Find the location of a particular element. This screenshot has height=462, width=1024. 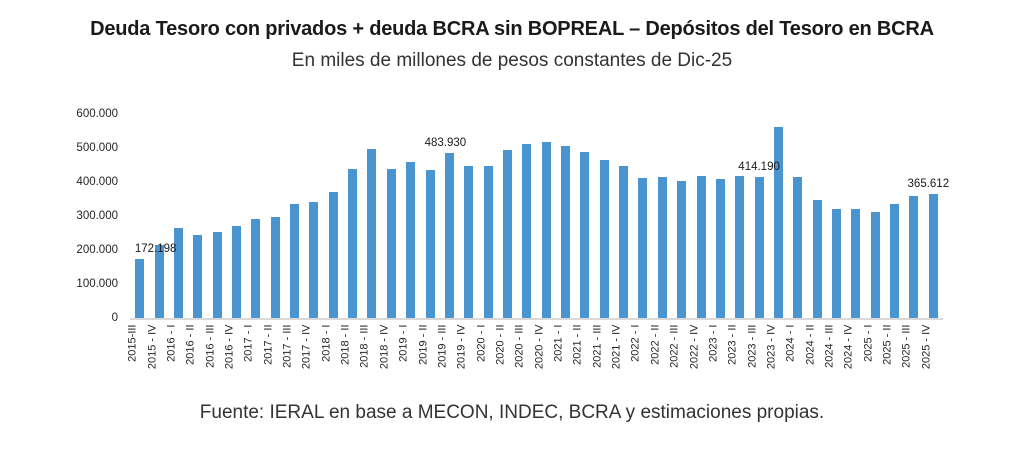

x-tick-label: 2017 - IV is located at coordinates (306, 347).